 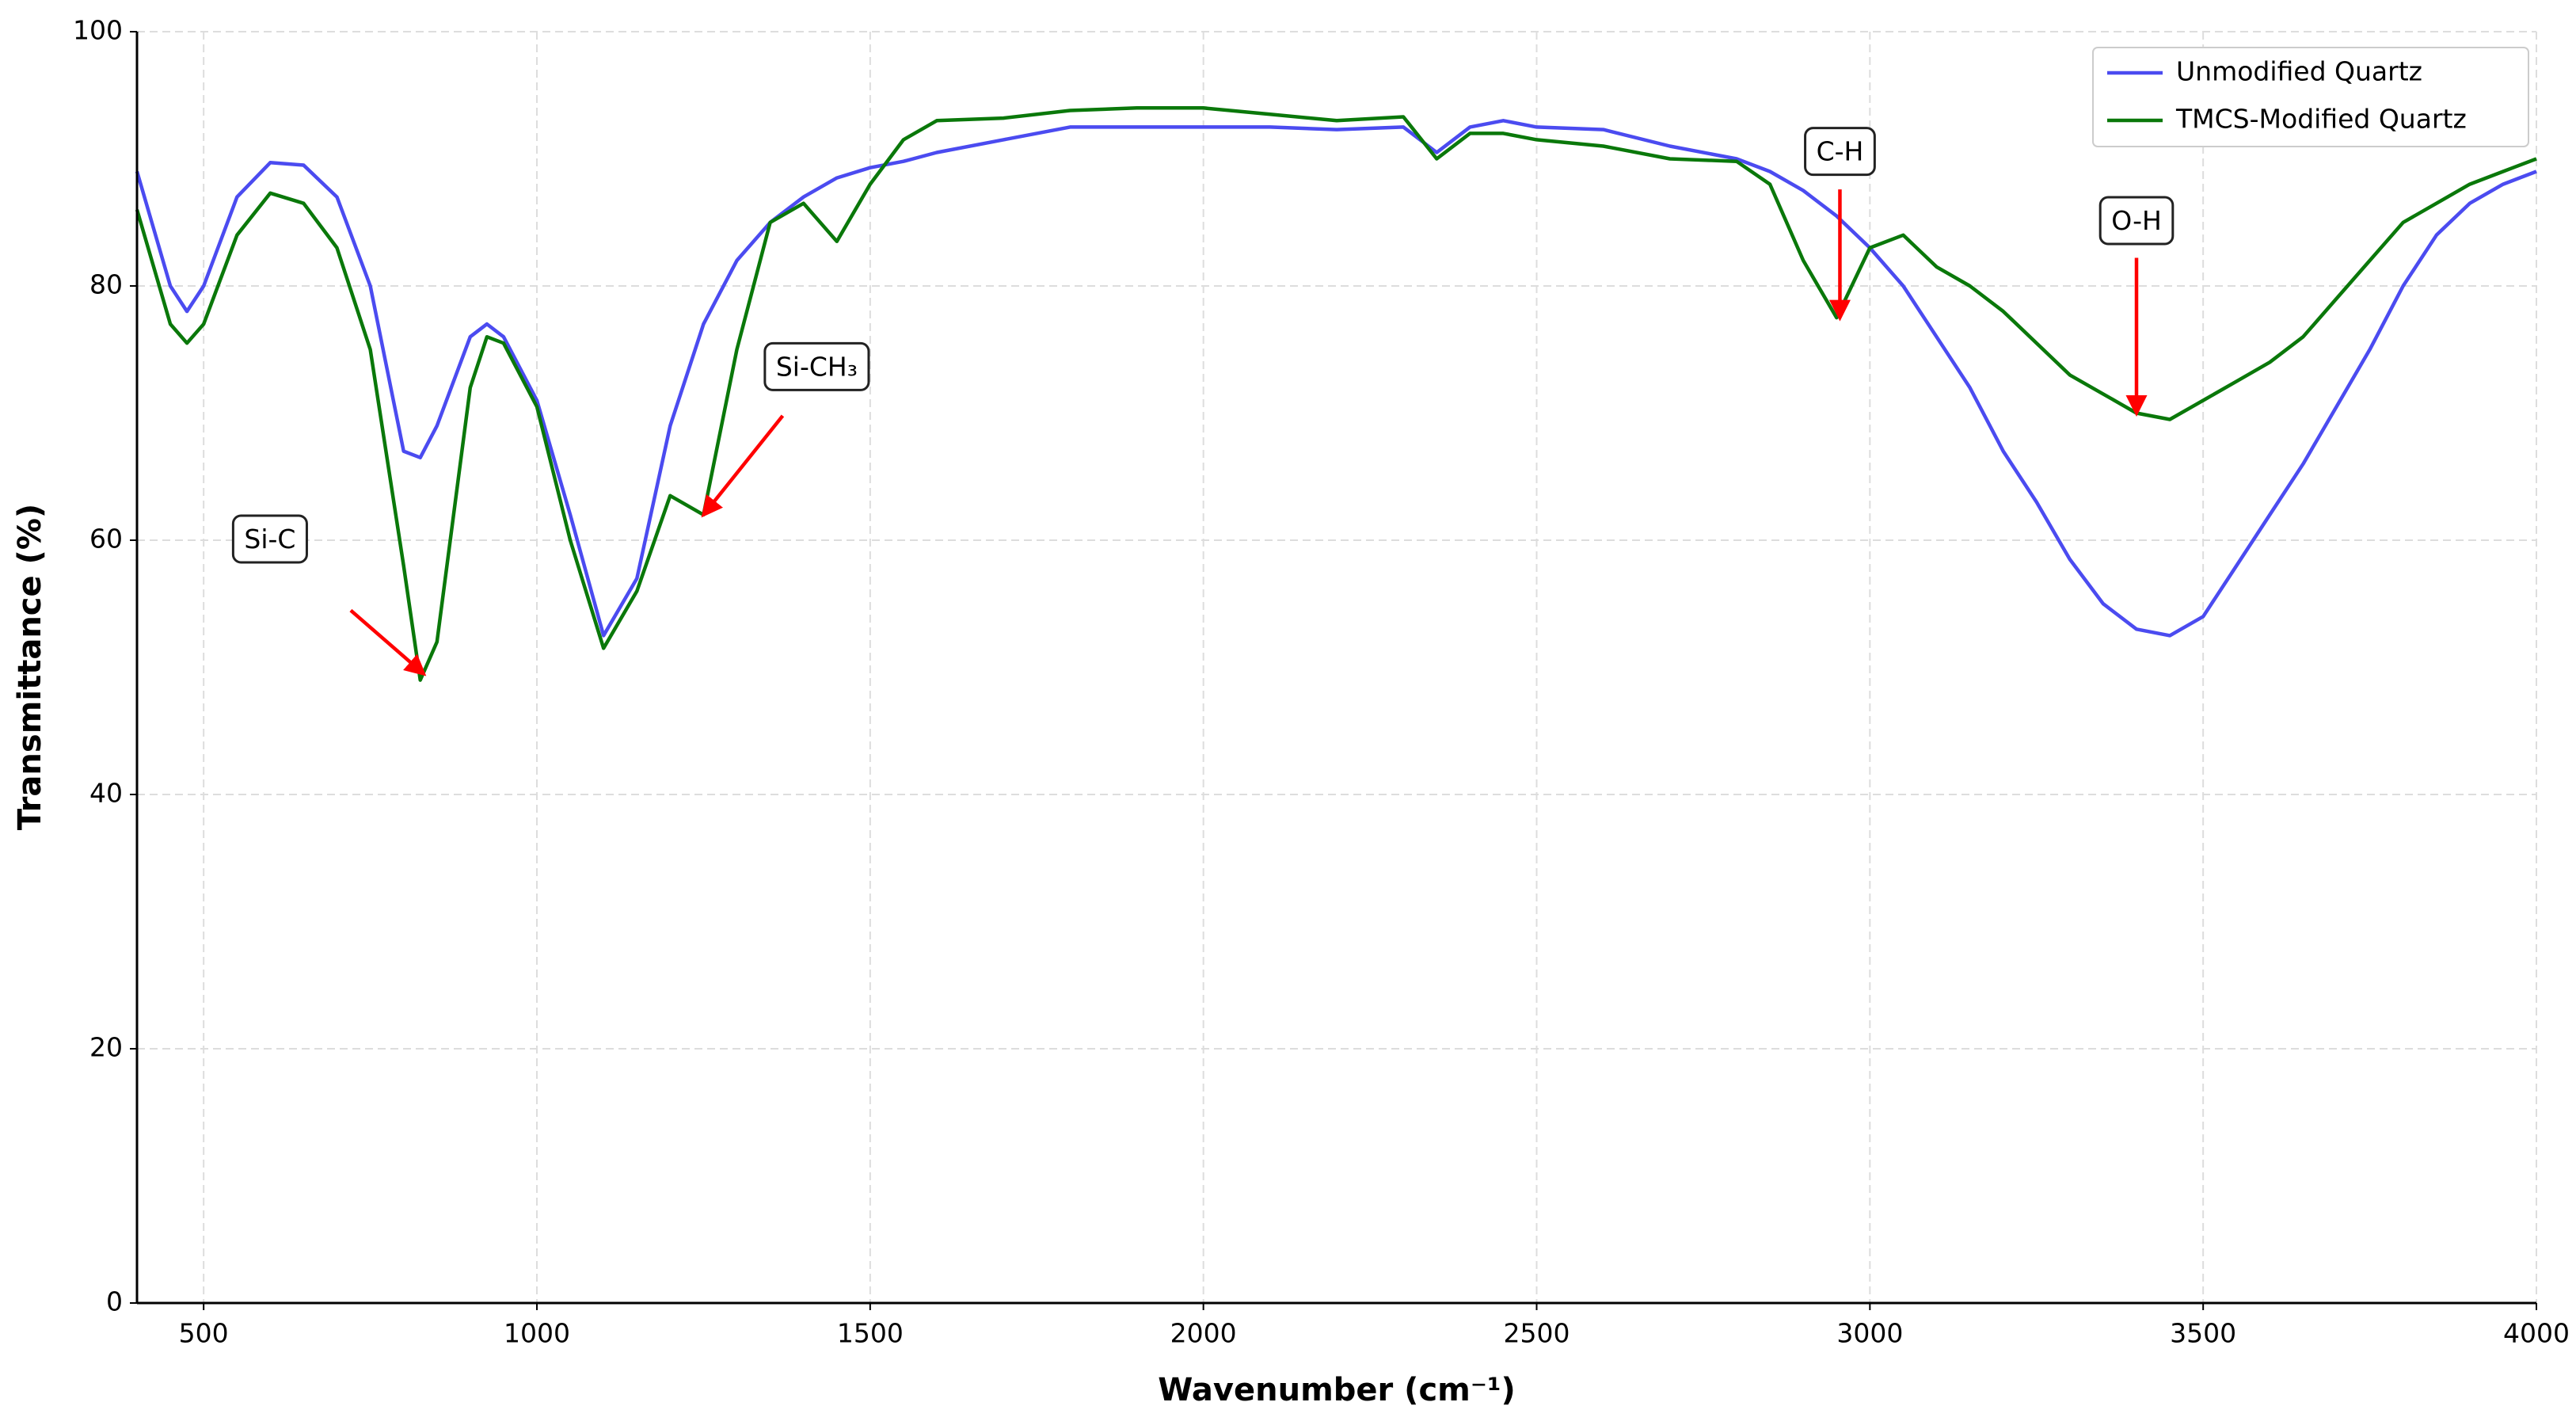 What do you see at coordinates (98, 30) in the screenshot?
I see `y-tick-label: 100` at bounding box center [98, 30].